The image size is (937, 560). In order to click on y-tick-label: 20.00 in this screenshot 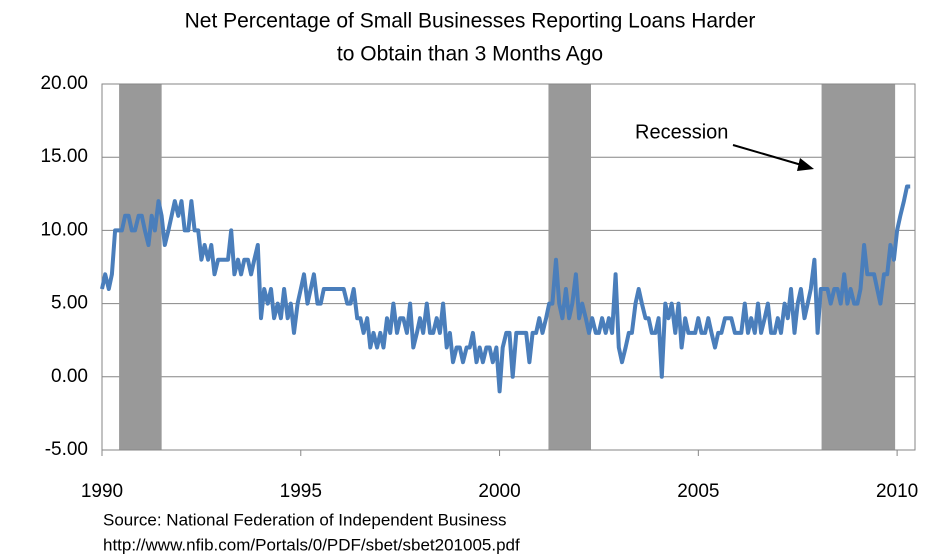, I will do `click(64, 83)`.